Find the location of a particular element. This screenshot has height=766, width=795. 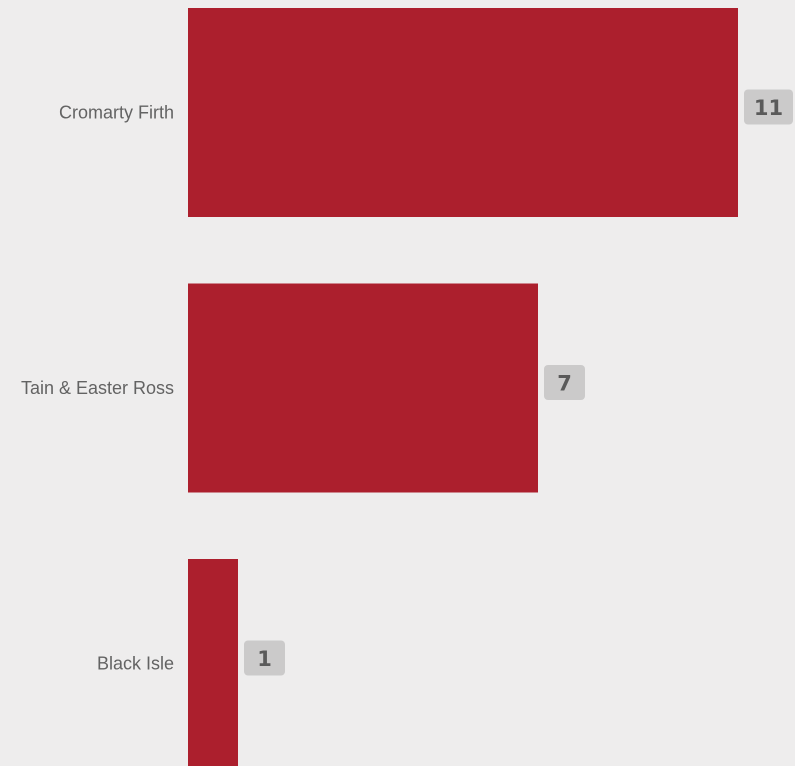

value-label-black-isle: 1 is located at coordinates (264, 659).